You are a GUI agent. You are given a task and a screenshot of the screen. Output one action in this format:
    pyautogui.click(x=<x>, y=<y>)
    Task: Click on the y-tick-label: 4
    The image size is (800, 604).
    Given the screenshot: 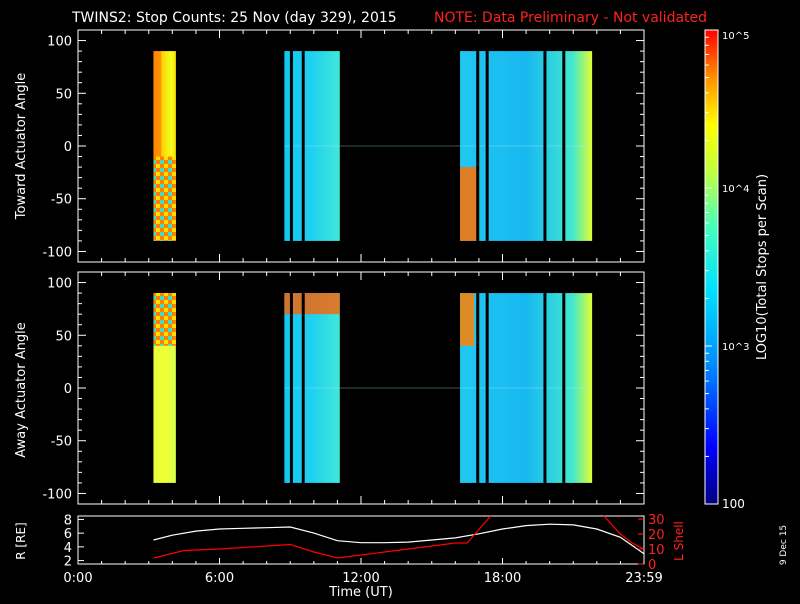 What is the action you would take?
    pyautogui.click(x=68, y=548)
    